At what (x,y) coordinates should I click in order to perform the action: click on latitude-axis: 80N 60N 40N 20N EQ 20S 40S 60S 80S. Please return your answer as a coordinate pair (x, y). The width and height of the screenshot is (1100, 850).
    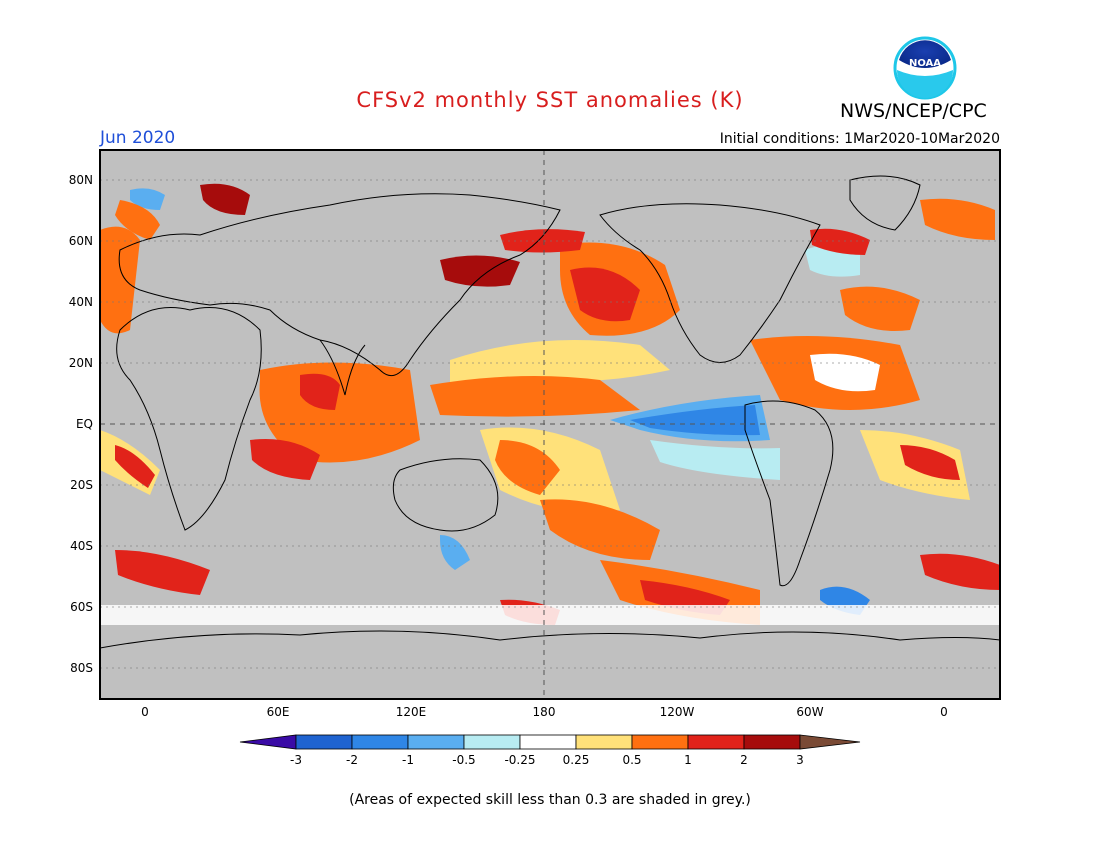
    Looking at the image, I should click on (81, 424).